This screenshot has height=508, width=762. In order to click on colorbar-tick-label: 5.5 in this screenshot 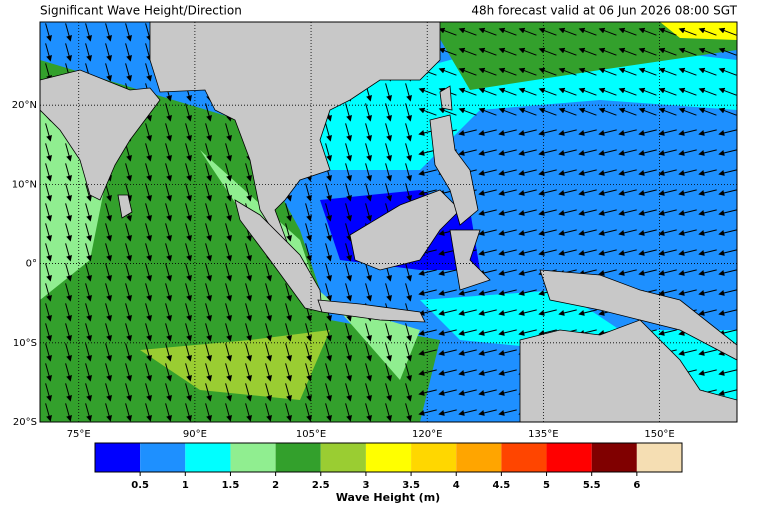, I will do `click(592, 485)`.